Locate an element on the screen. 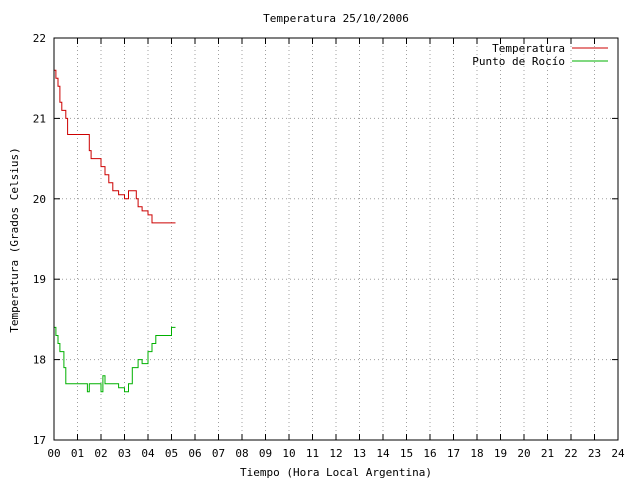 Image resolution: width=640 pixels, height=480 pixels. x-tick-label: 14 is located at coordinates (383, 453).